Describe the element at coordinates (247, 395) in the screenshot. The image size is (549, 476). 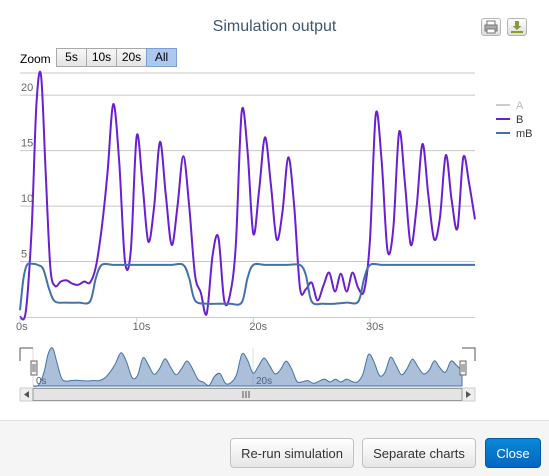
I see `scrollbar-thumb` at that location.